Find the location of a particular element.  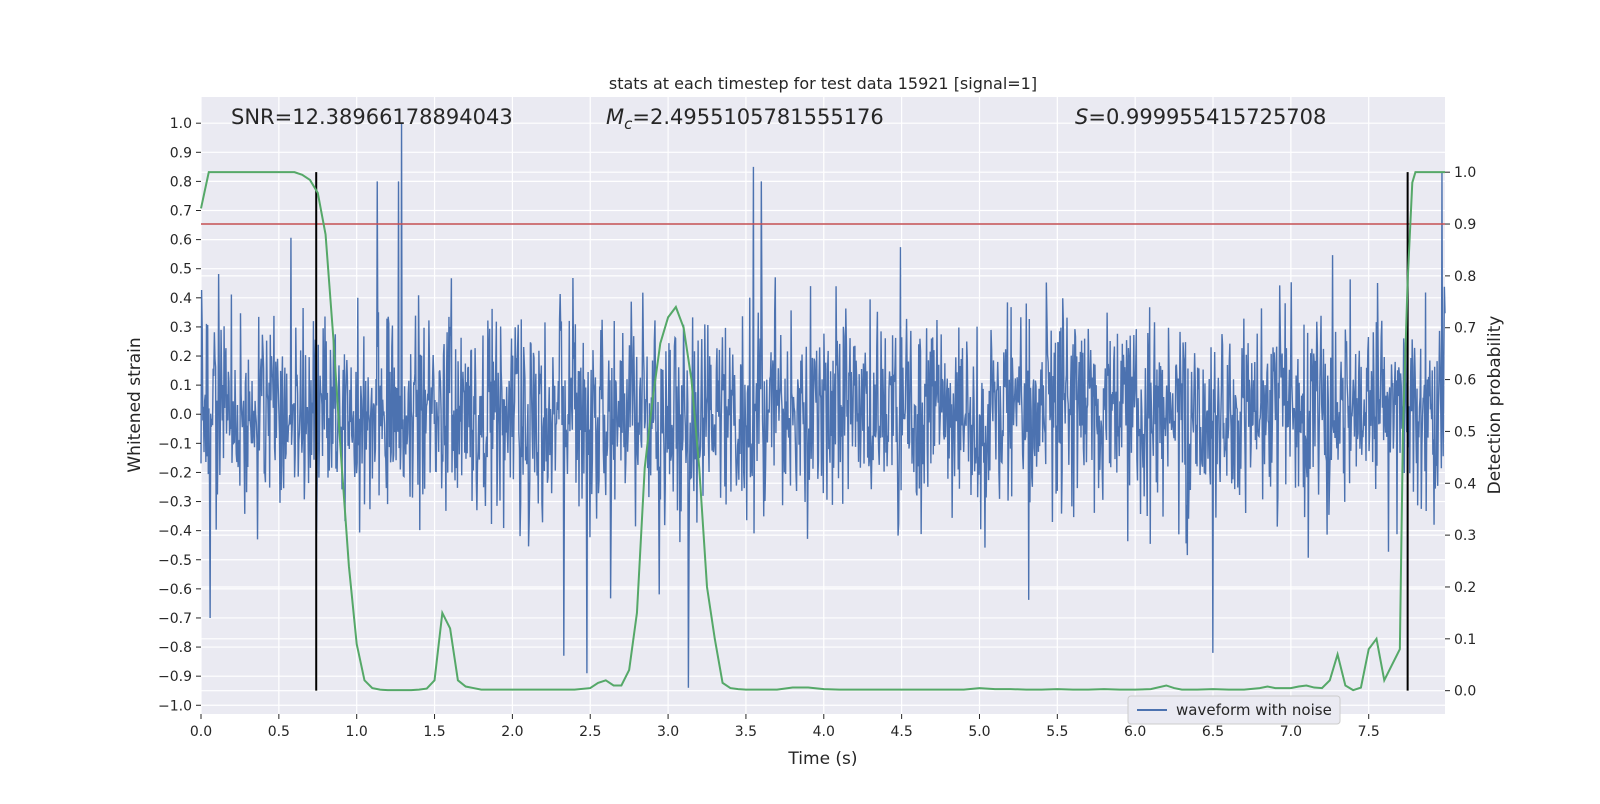

x-tick-label: 6.5 is located at coordinates (1213, 732).